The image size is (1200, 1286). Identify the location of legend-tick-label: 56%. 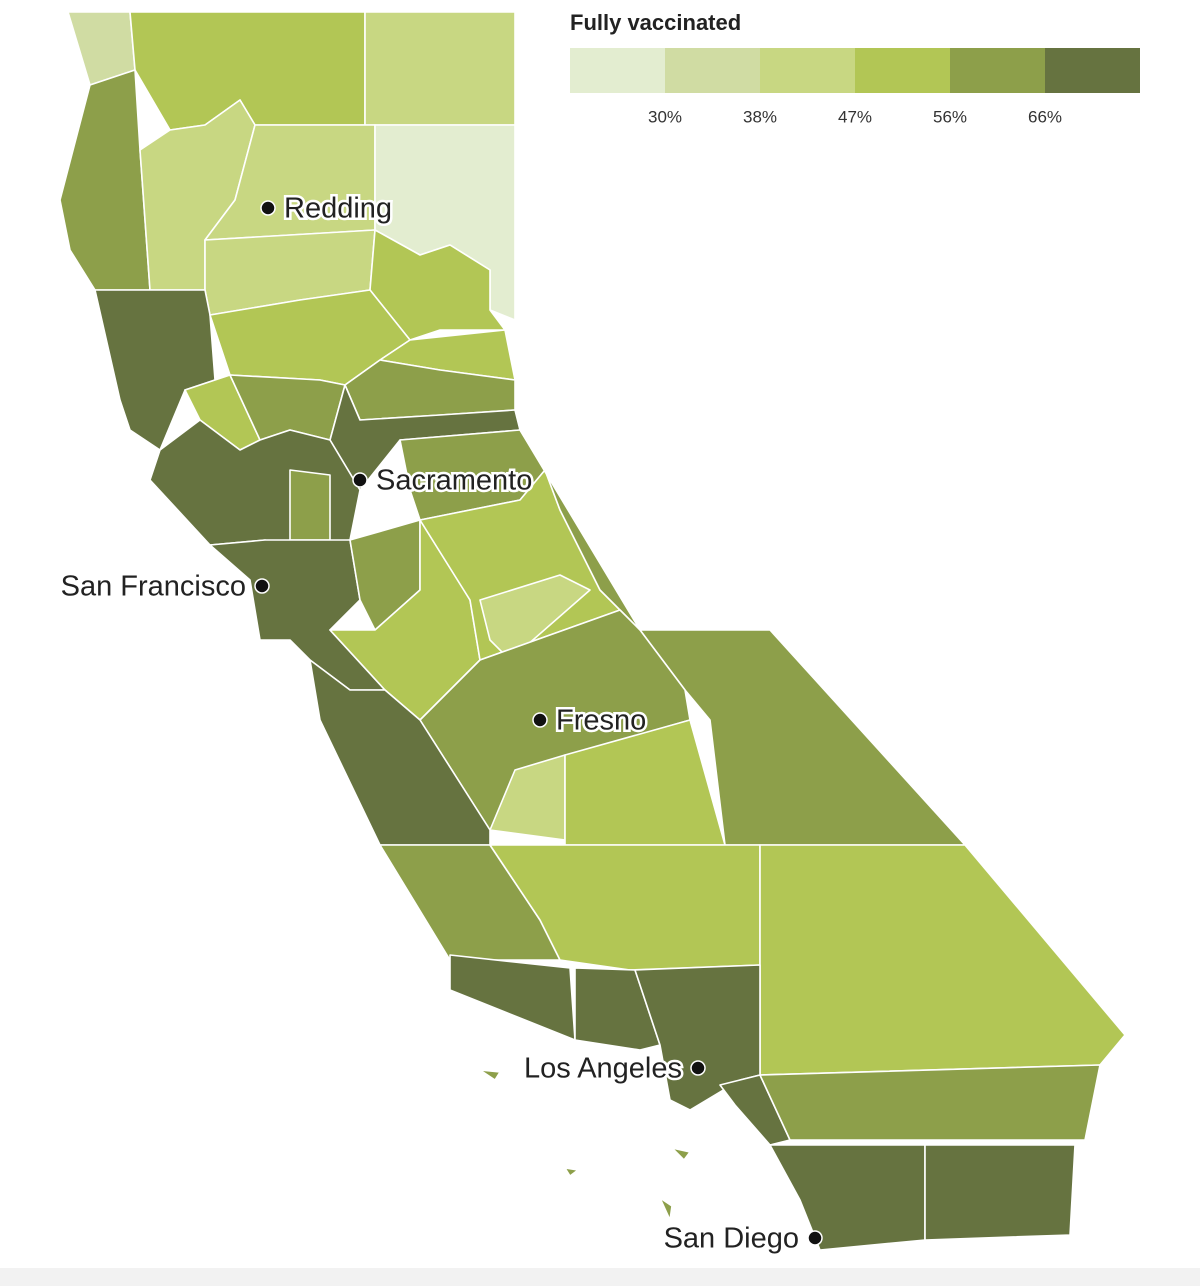
(950, 116).